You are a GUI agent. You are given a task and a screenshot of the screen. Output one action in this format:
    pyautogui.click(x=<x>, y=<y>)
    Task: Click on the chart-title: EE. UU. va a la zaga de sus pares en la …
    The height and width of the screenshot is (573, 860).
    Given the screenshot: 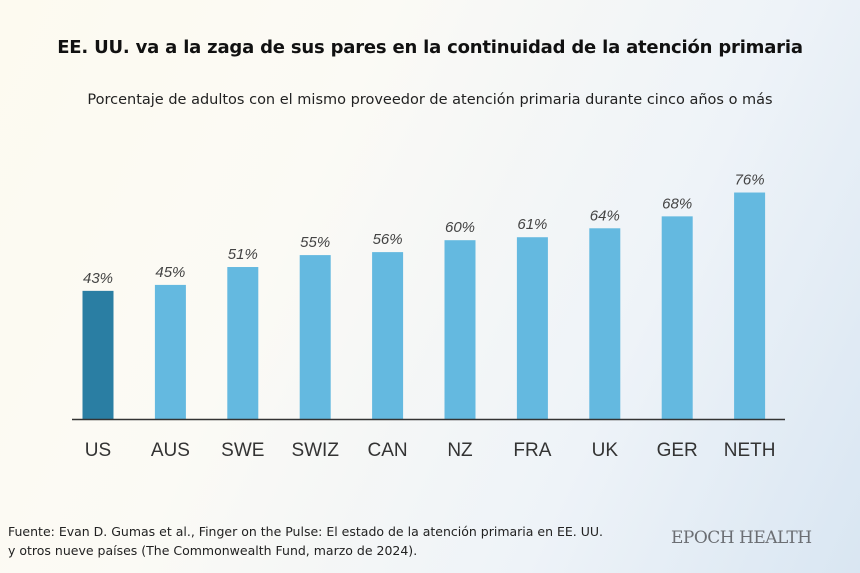 What is the action you would take?
    pyautogui.click(x=430, y=47)
    